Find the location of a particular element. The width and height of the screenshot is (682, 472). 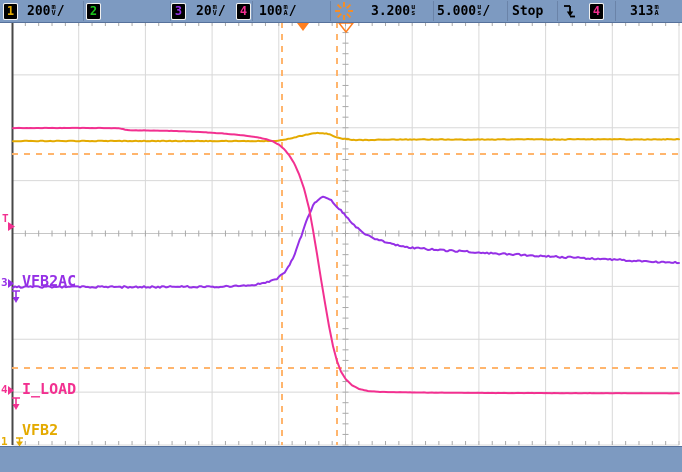

trigger-level-readout: 313 m A is located at coordinates (645, 11).